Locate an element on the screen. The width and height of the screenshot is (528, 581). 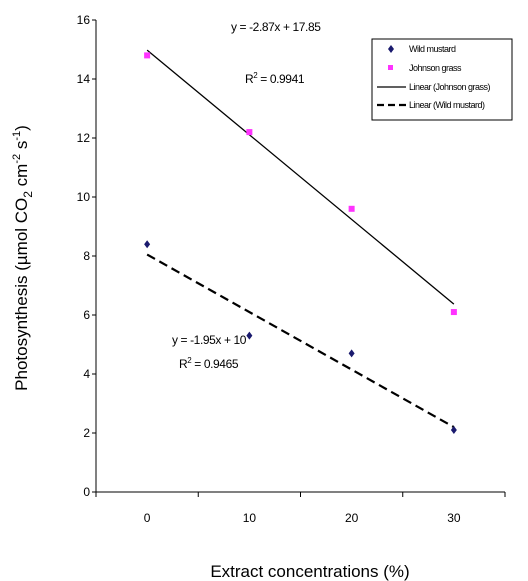
legend-label-johnson-grass: Johnson grass is located at coordinates (435, 68).